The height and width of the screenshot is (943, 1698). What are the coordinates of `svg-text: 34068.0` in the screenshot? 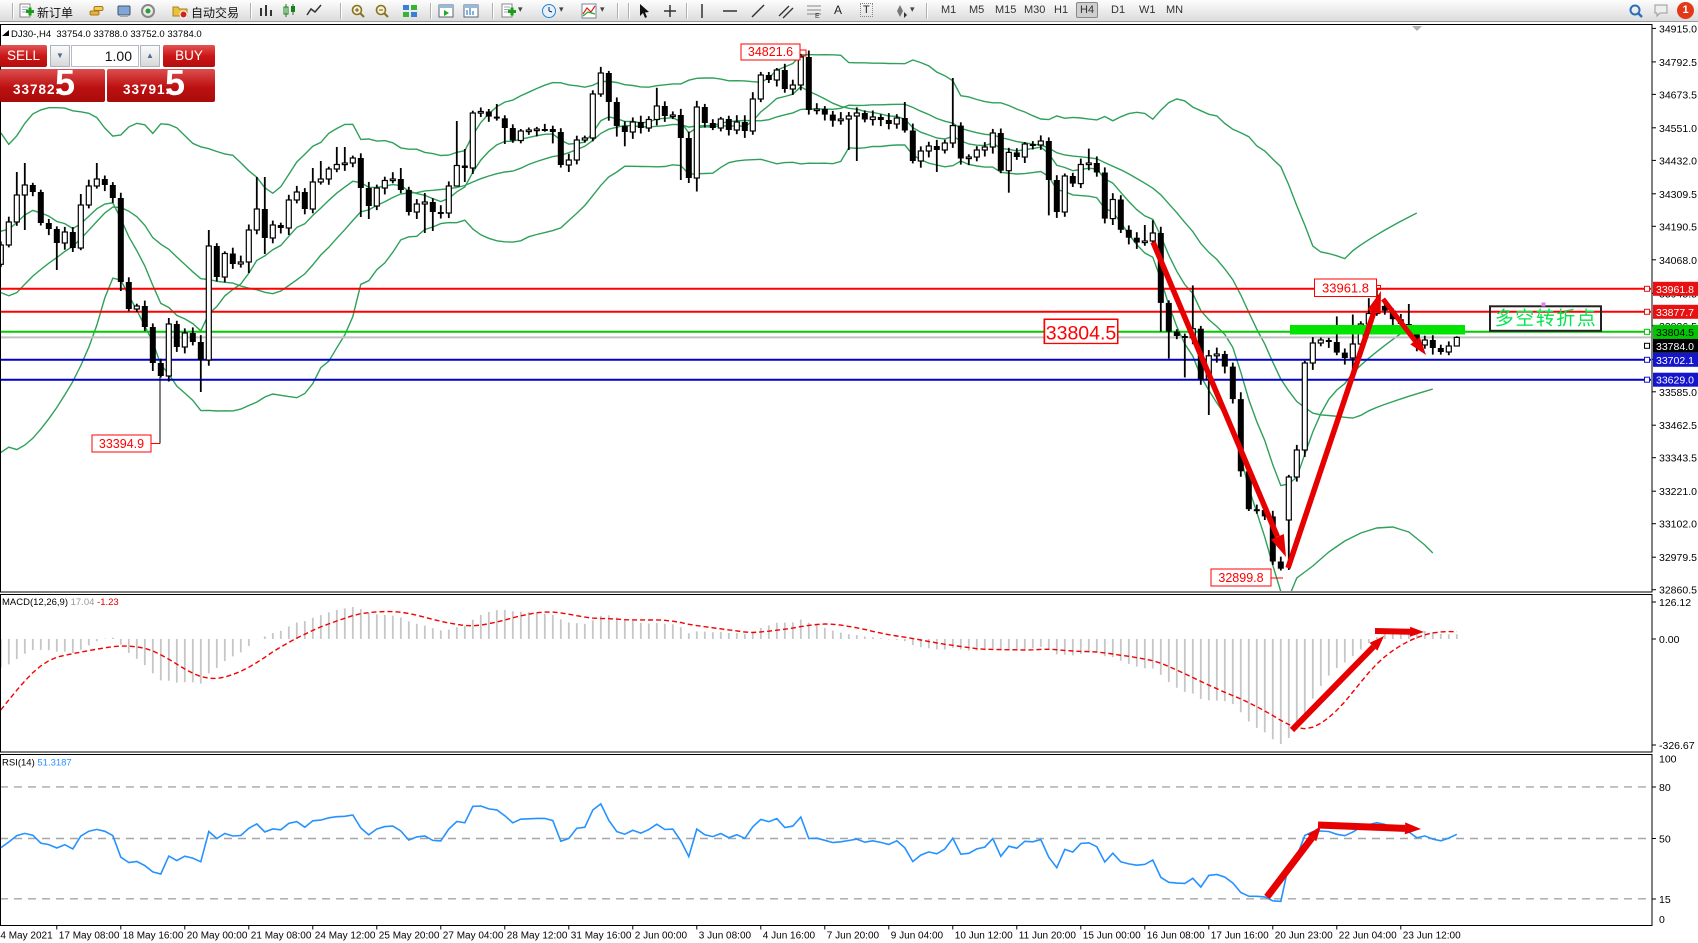 It's located at (1678, 261).